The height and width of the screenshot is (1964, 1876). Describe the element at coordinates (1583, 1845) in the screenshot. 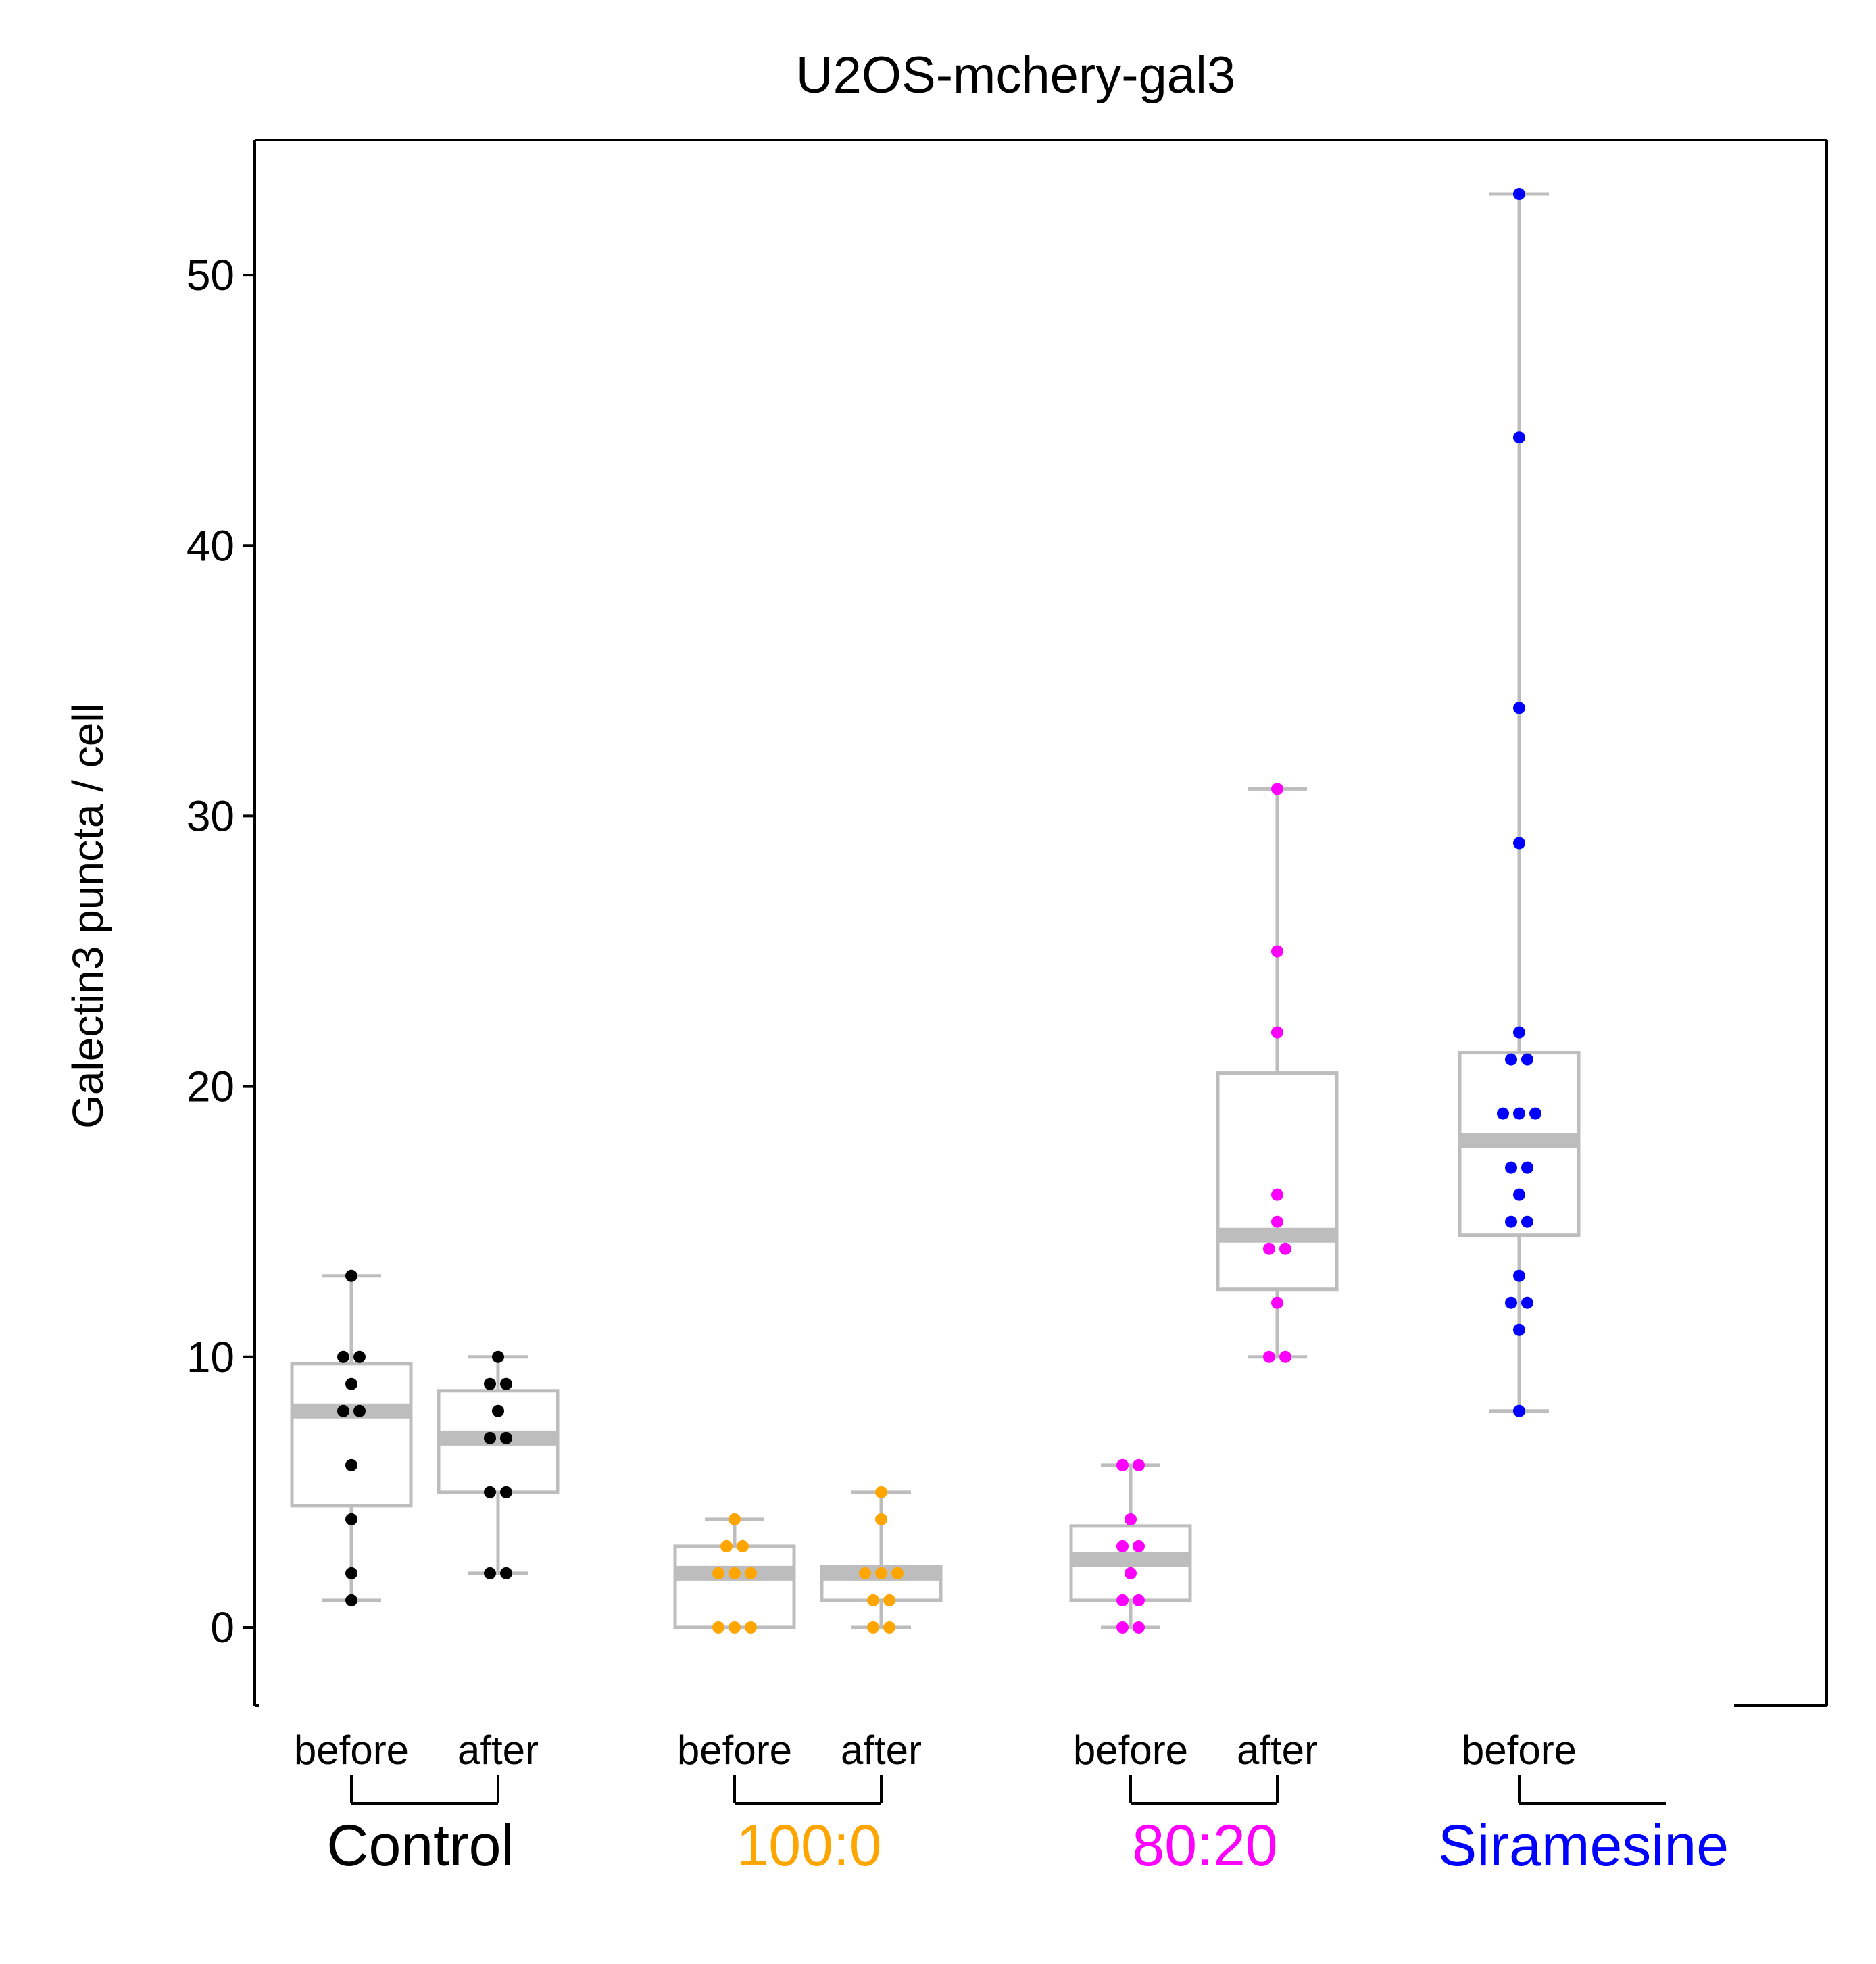

I see `group-label: Siramesine` at that location.